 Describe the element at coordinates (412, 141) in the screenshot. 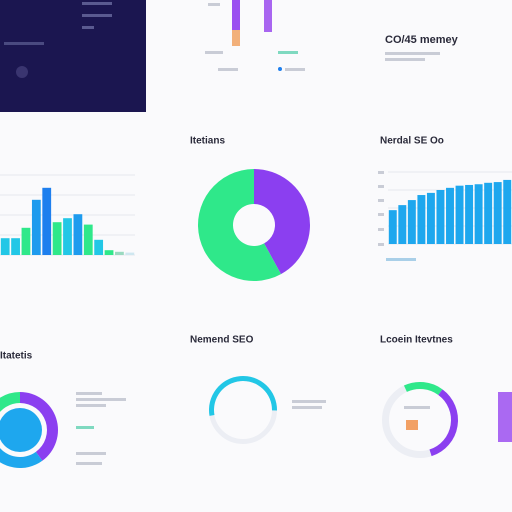

I see `chart-title: Nerdal SE Oo` at that location.